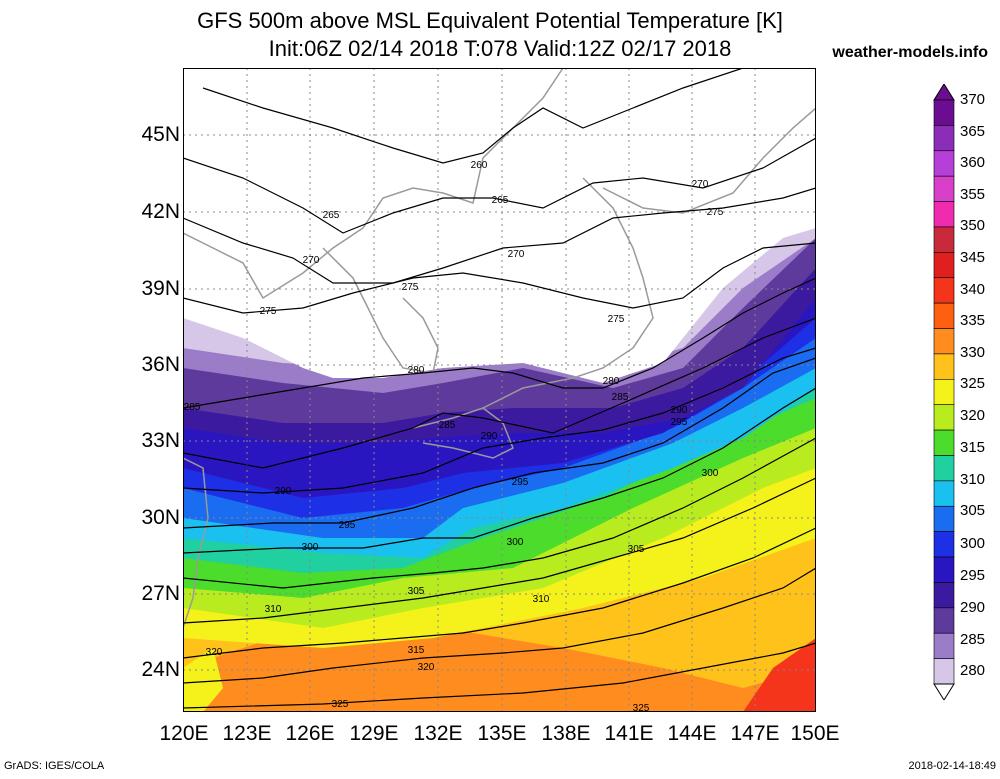 The height and width of the screenshot is (779, 1000). I want to click on colorbar-label-290: 290, so click(973, 607).